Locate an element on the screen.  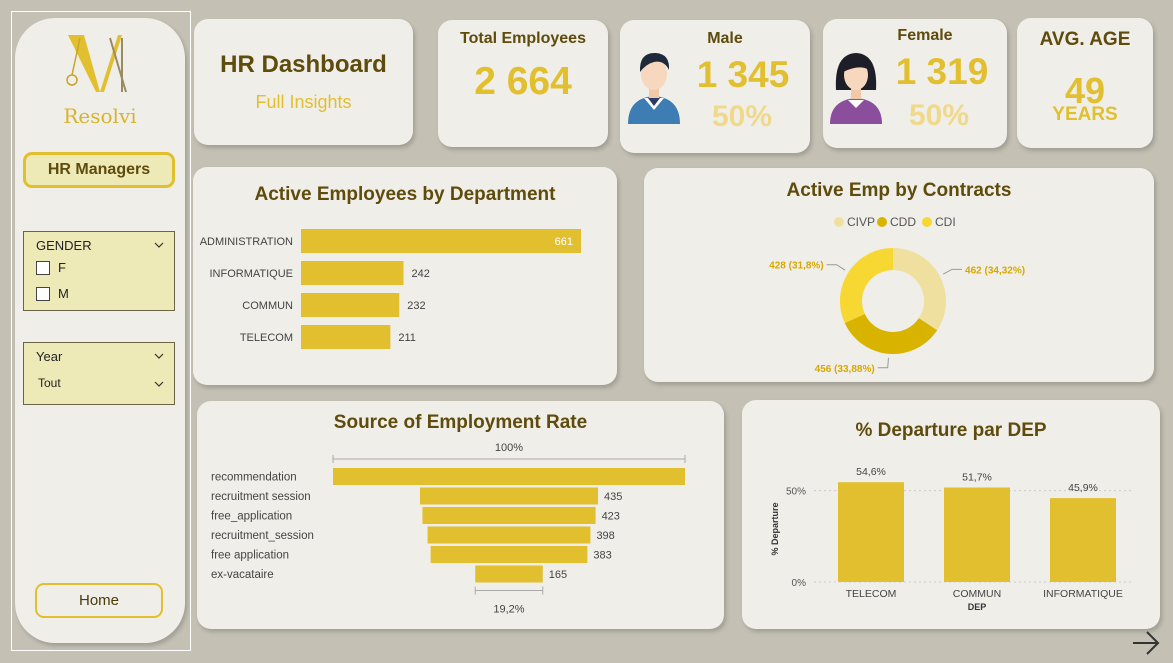
departure-chart-title: % Departure par DEP is located at coordinates (951, 430).